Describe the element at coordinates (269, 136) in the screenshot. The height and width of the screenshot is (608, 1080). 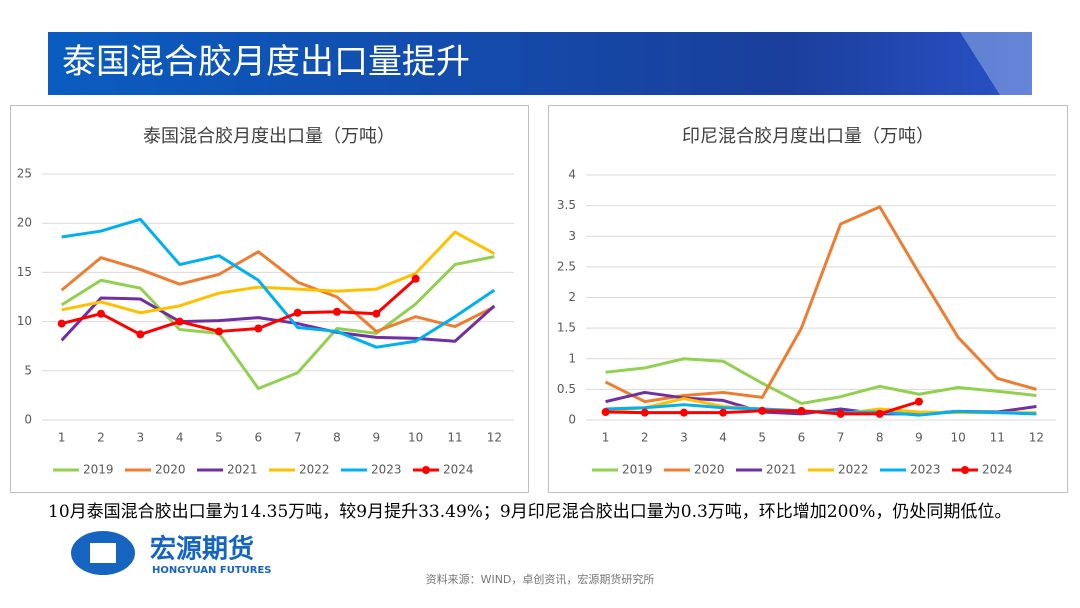
I see `chart-title: 泰国混合胶月度出口量（万吨）` at that location.